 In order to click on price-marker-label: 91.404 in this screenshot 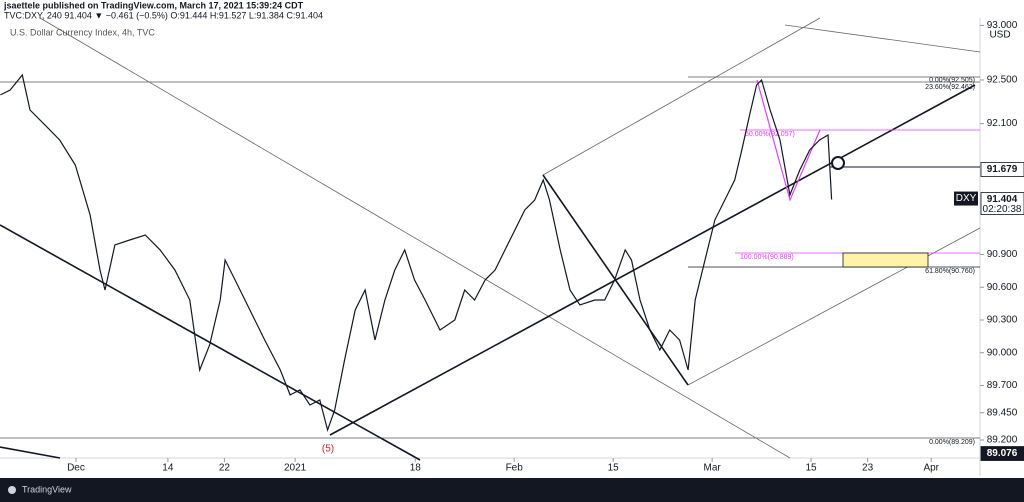, I will do `click(1002, 199)`.